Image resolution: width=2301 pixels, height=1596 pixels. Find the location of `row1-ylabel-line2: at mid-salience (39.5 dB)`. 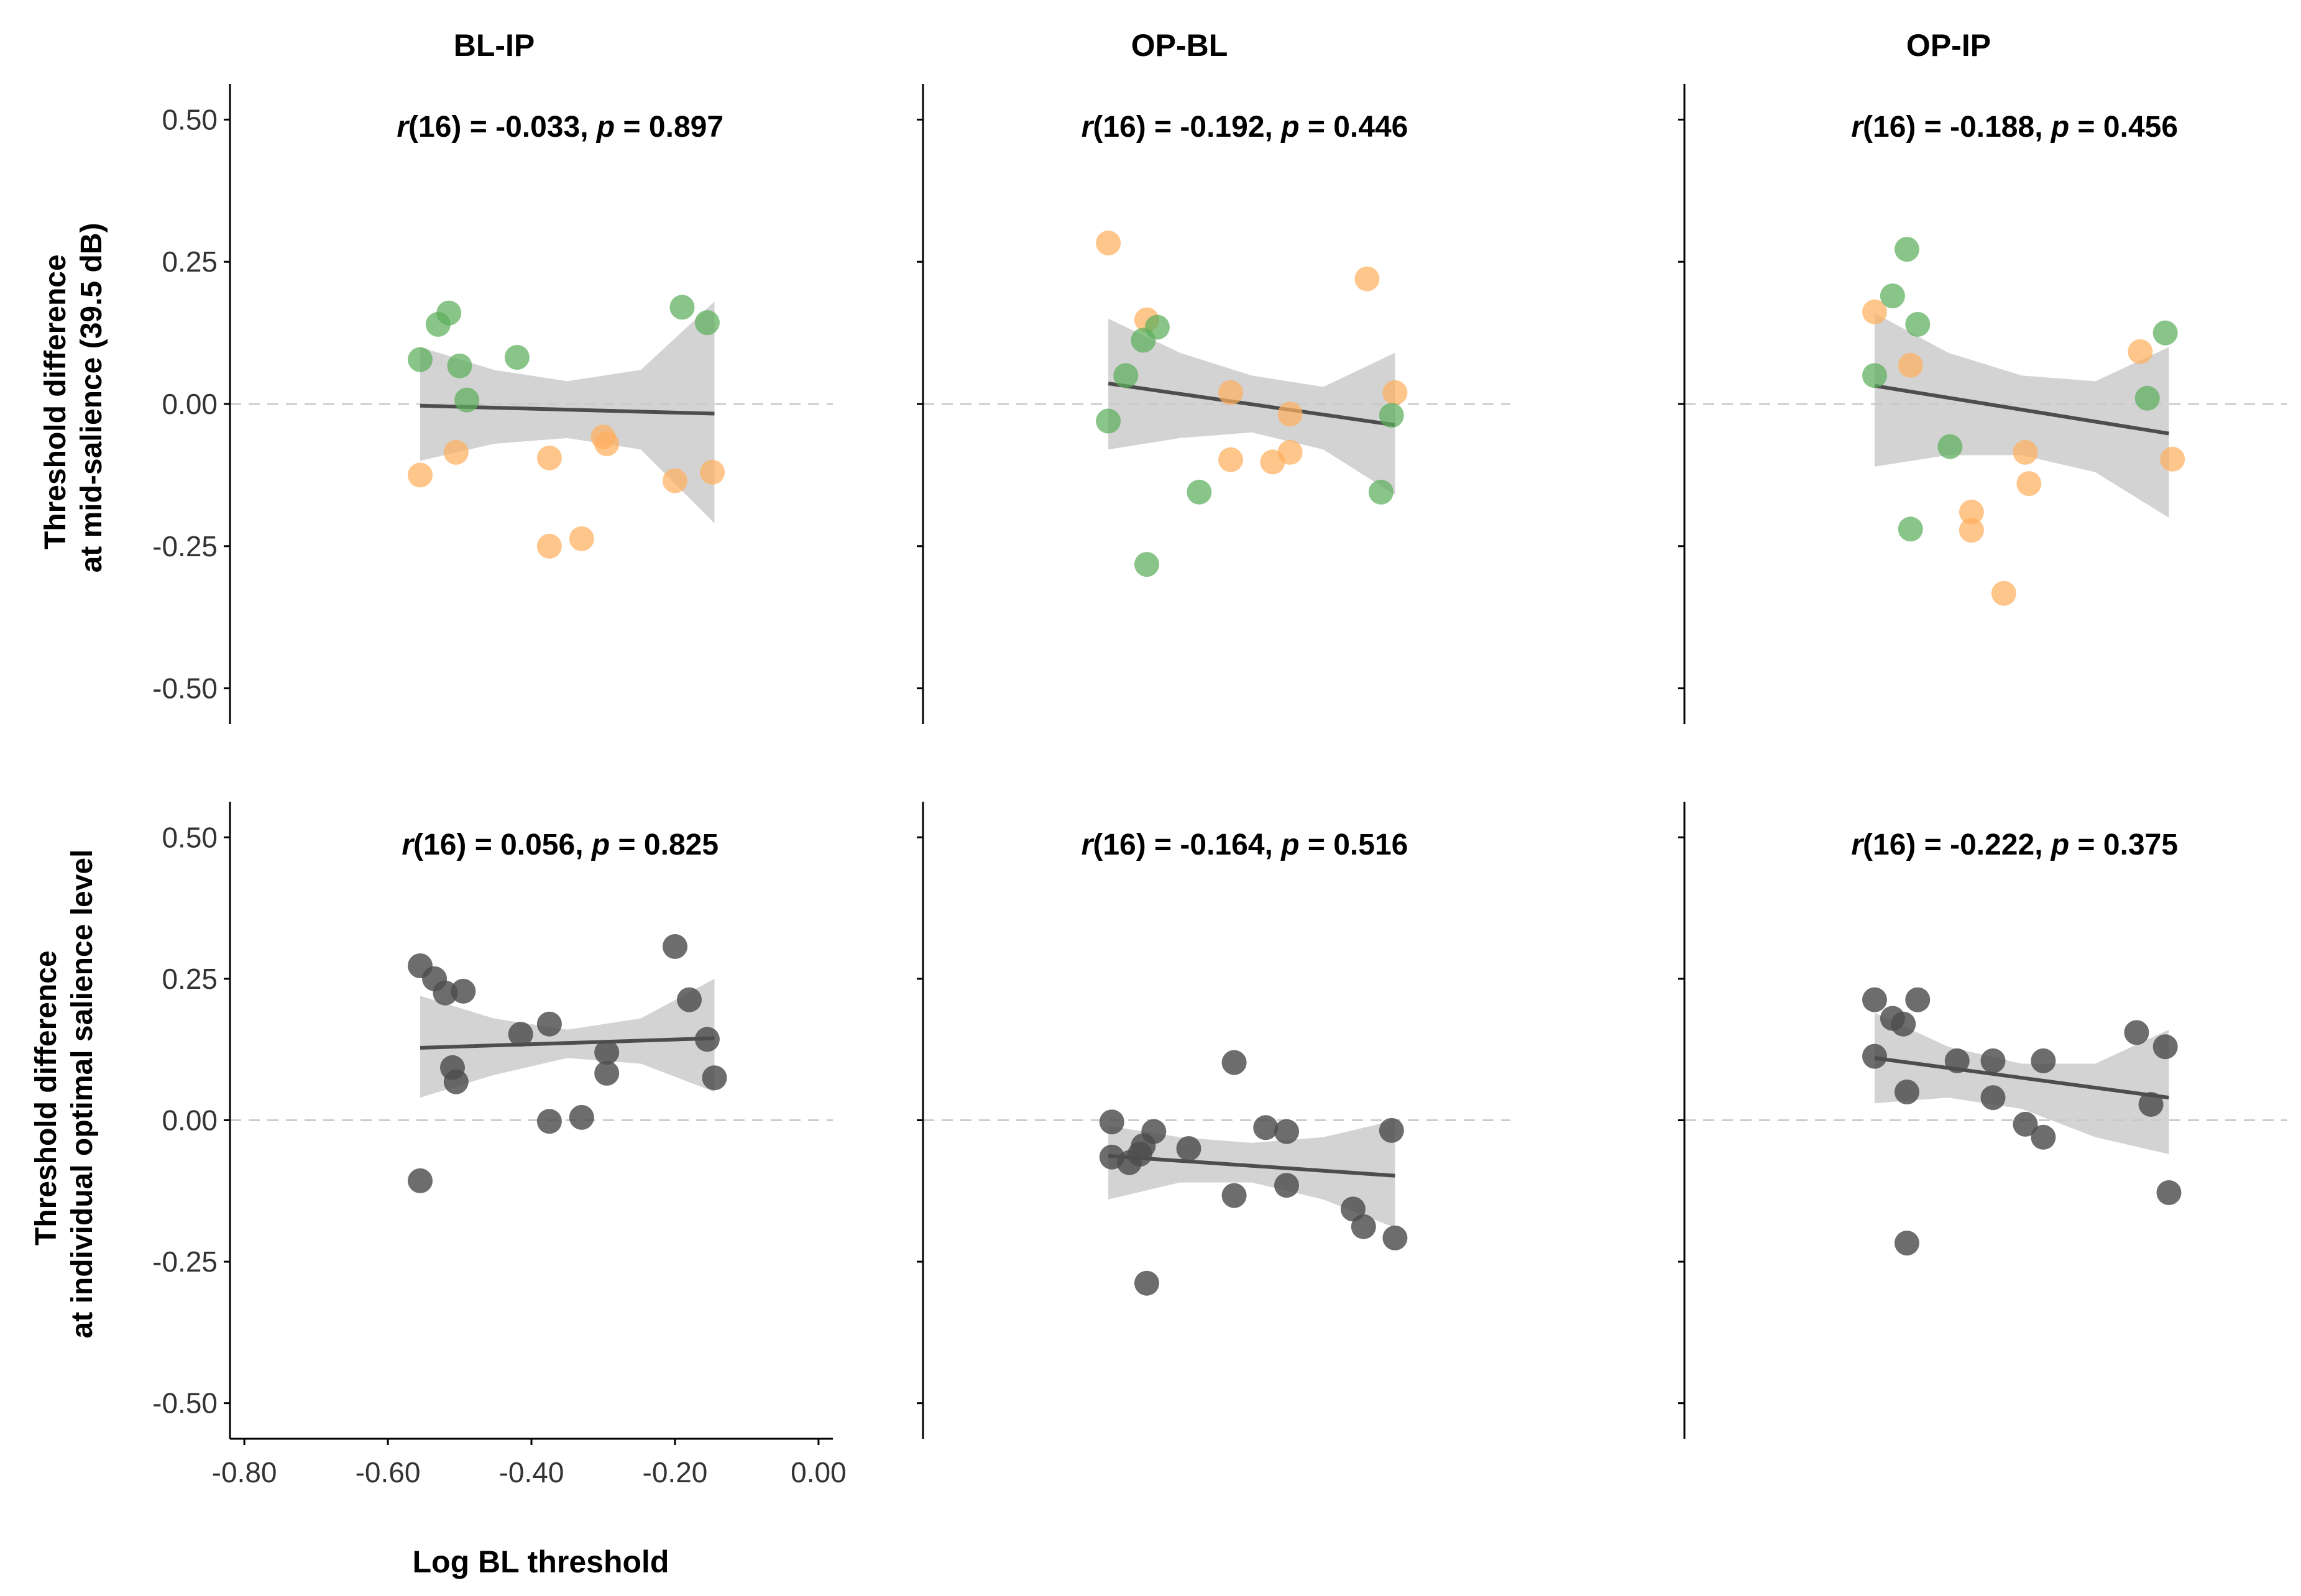

row1-ylabel-line2: at mid-salience (39.5 dB) is located at coordinates (92, 398).